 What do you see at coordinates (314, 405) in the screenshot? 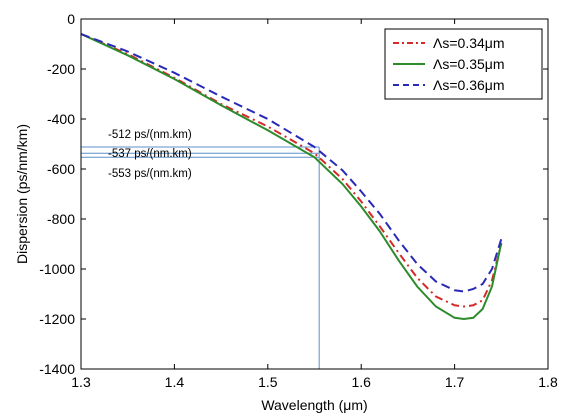
I see `x-axis-label: Wavelength (μm)` at bounding box center [314, 405].